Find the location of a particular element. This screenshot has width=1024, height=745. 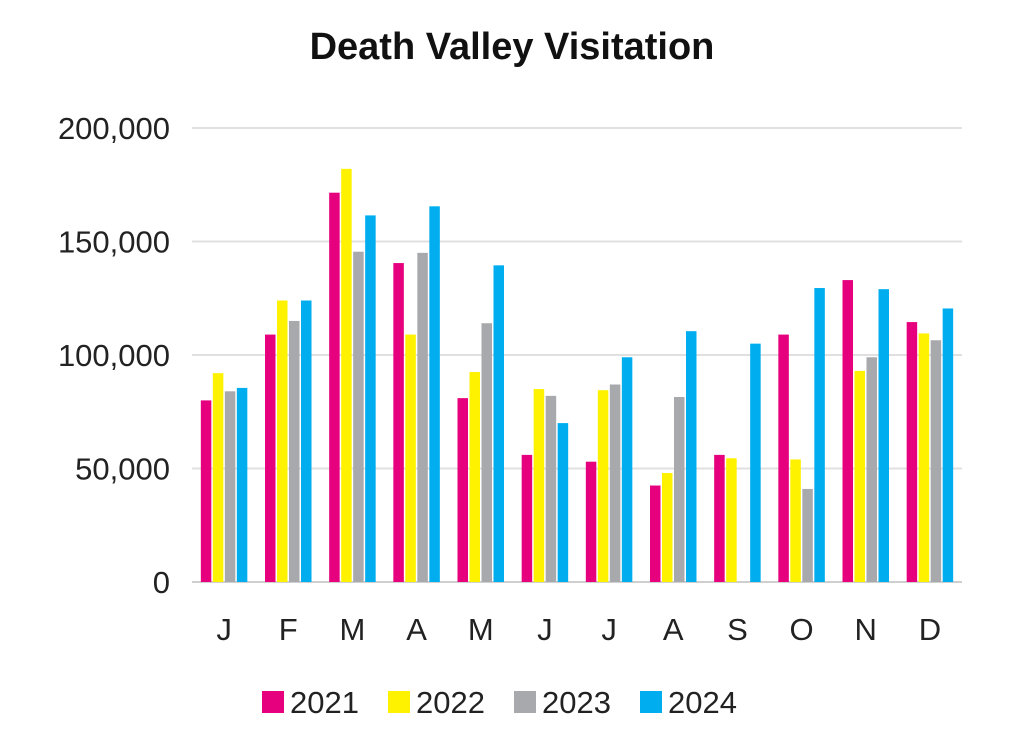

x-tick-label: N is located at coordinates (866, 629).